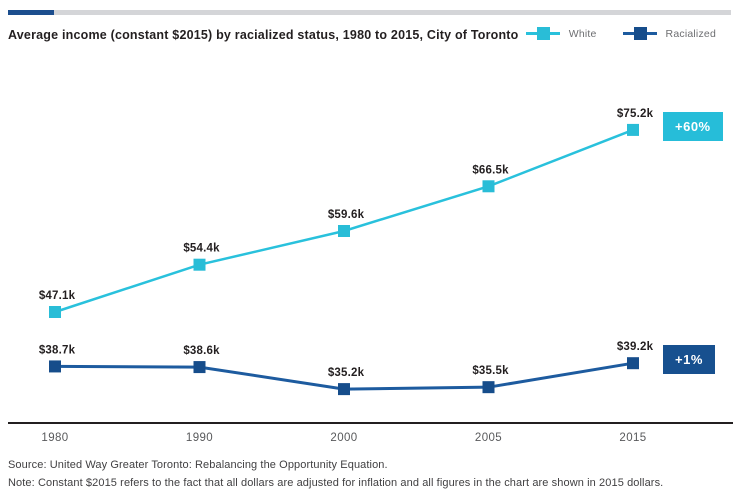 This screenshot has width=749, height=497. What do you see at coordinates (635, 347) in the screenshot?
I see `data-point-label: $39.2k` at bounding box center [635, 347].